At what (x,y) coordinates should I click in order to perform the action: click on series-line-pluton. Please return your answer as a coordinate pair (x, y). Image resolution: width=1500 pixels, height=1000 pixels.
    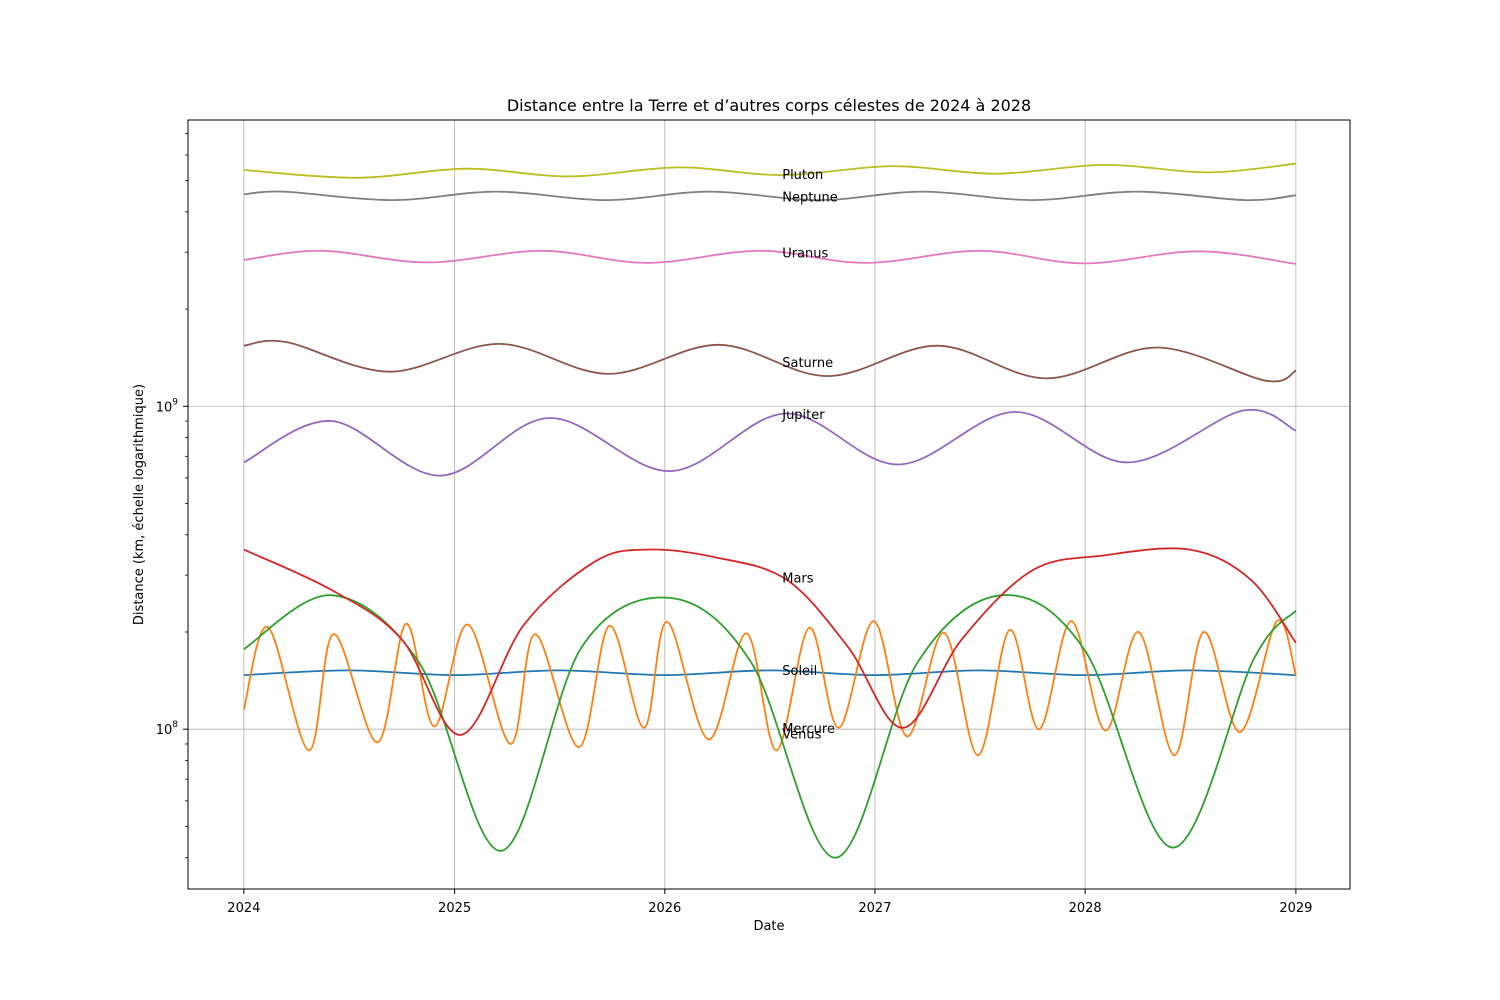
    Looking at the image, I should click on (769, 170).